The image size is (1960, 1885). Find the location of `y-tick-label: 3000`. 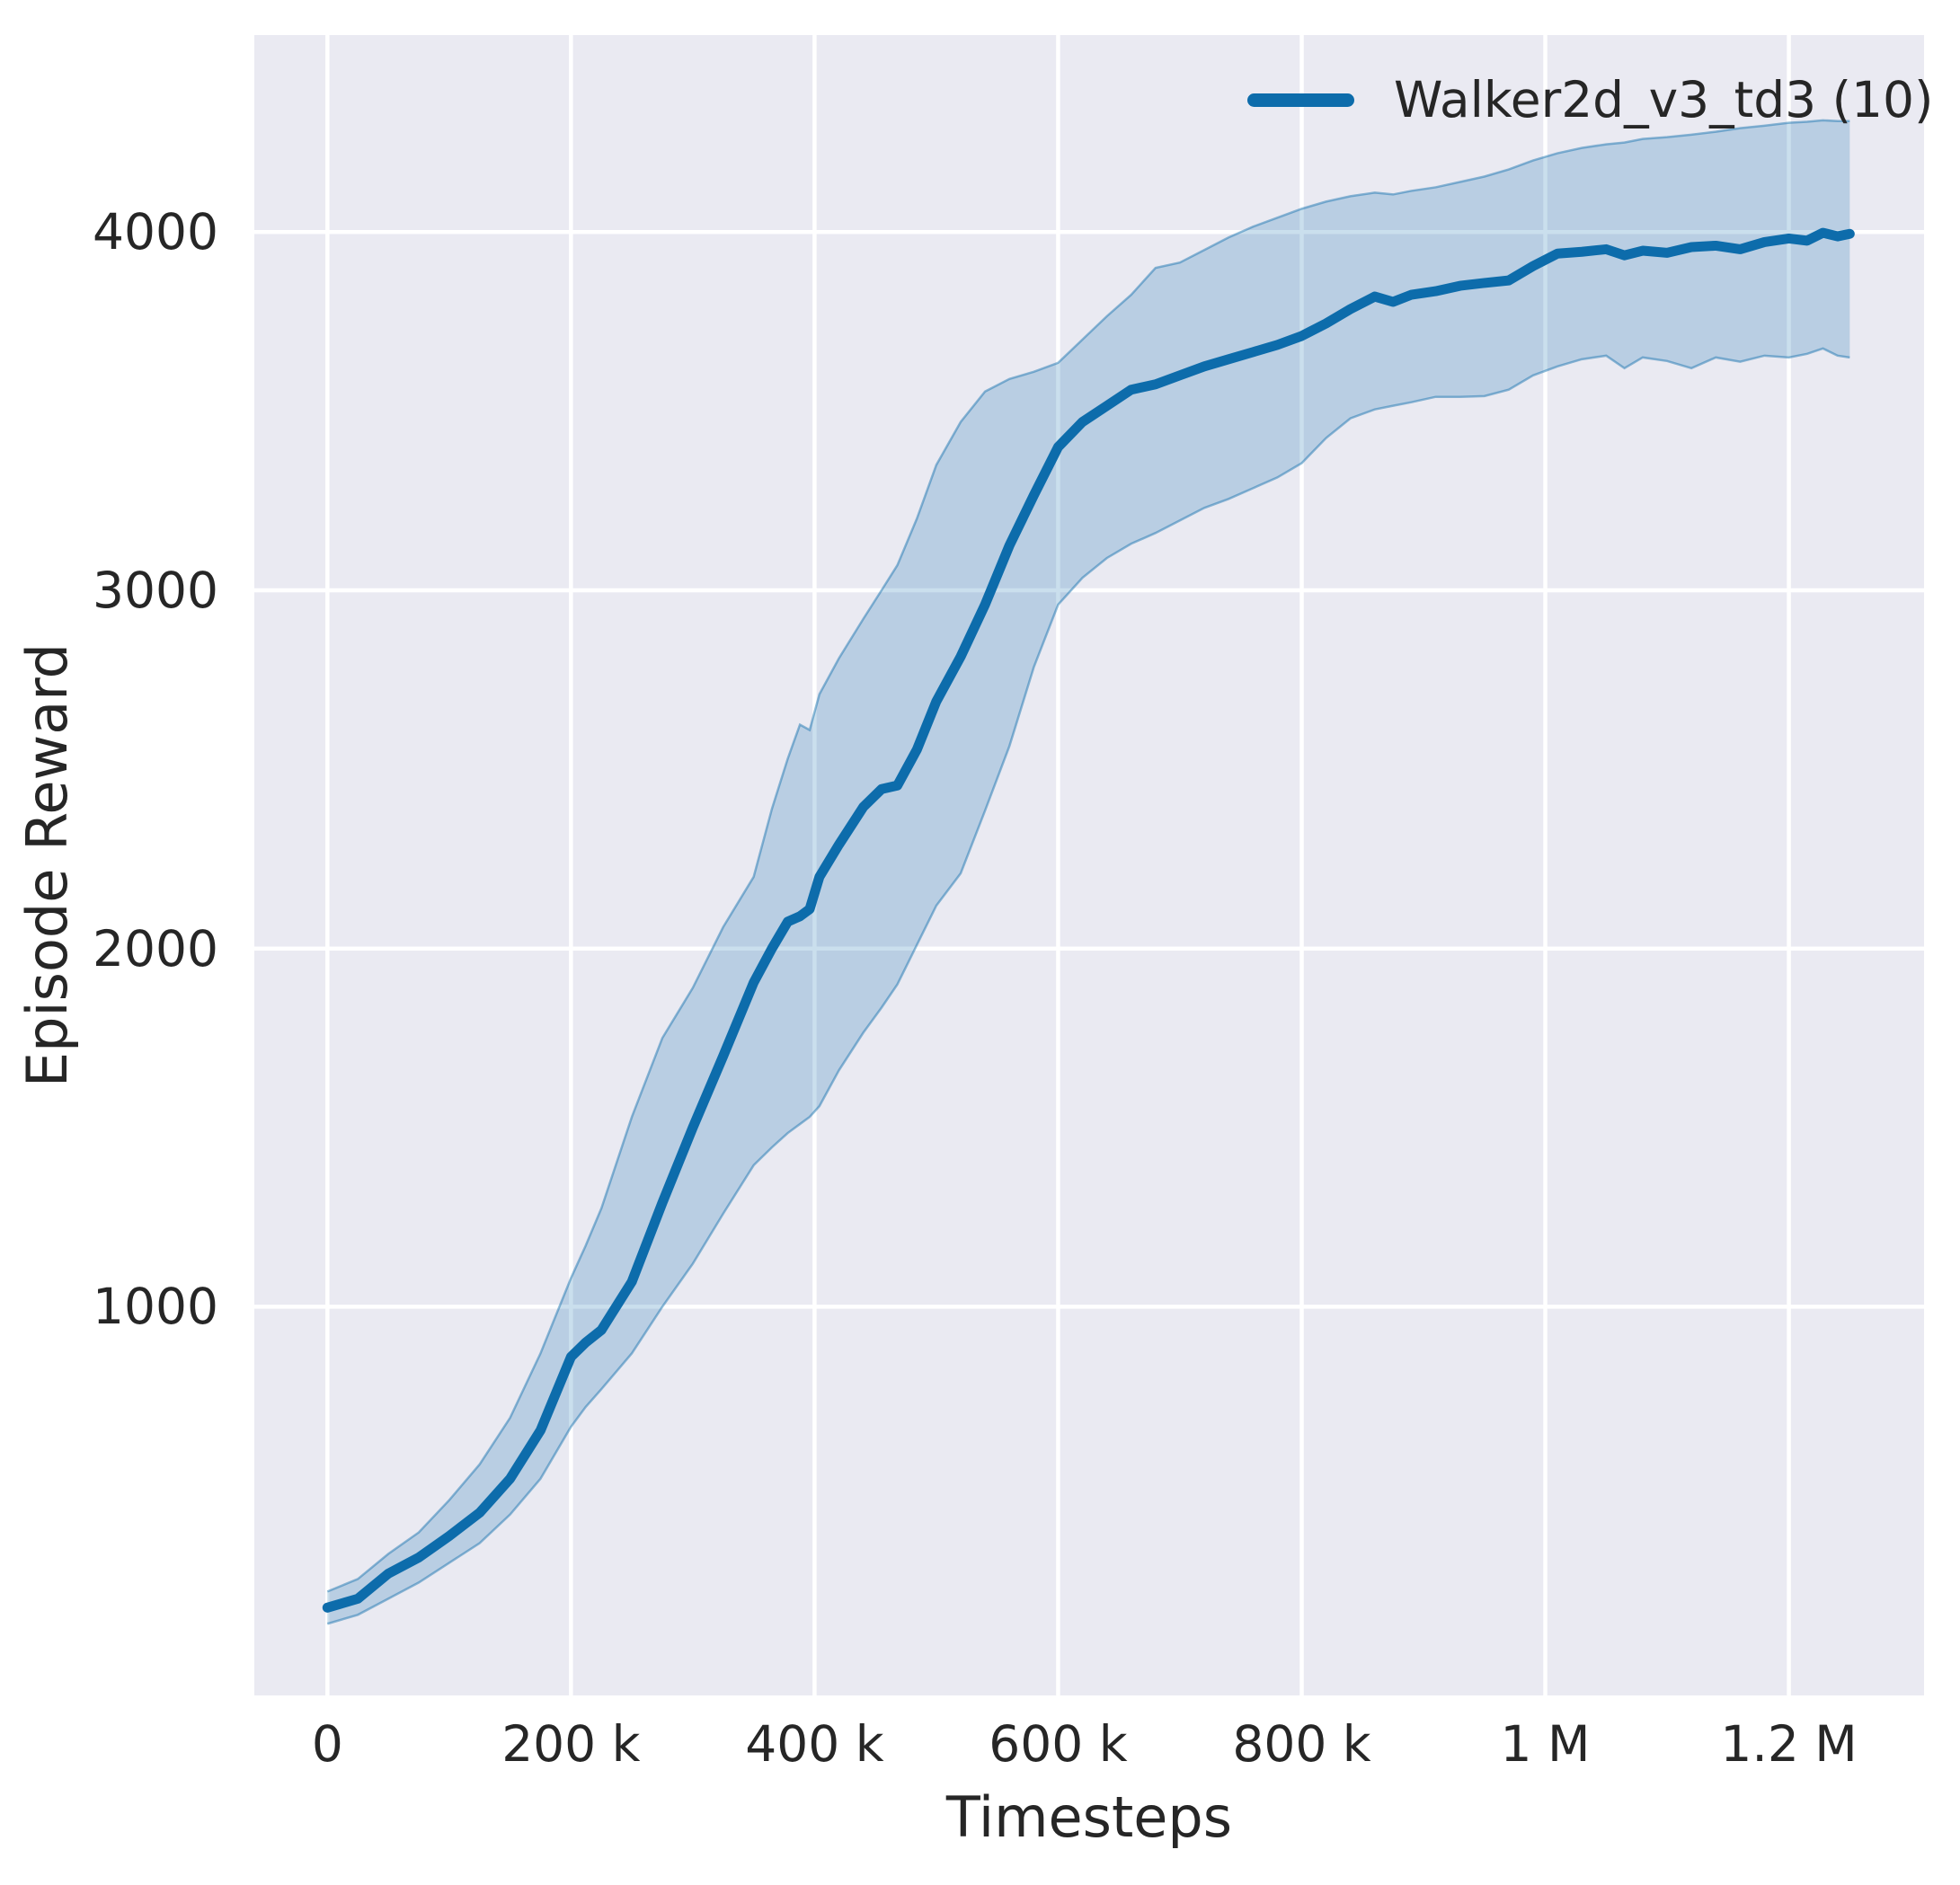

y-tick-label: 3000 is located at coordinates (155, 590).